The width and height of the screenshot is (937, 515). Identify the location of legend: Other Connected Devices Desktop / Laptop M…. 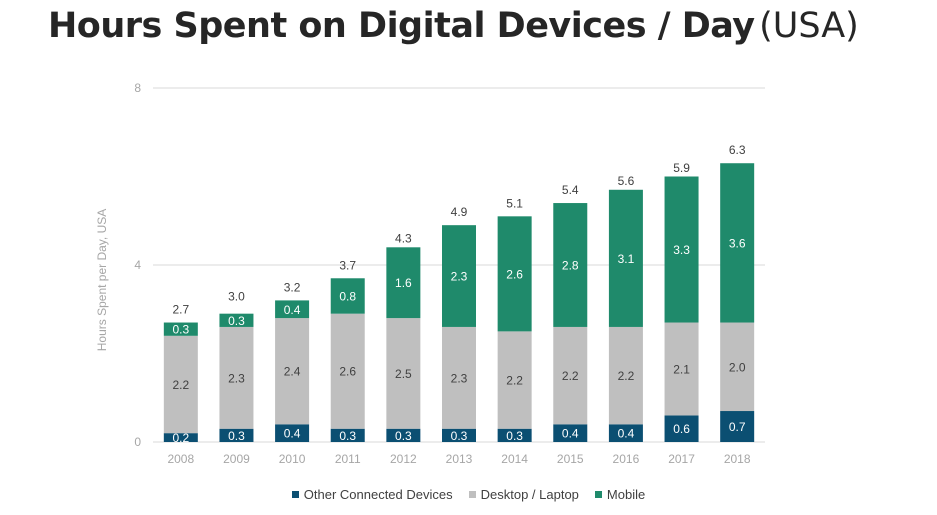
(468, 494).